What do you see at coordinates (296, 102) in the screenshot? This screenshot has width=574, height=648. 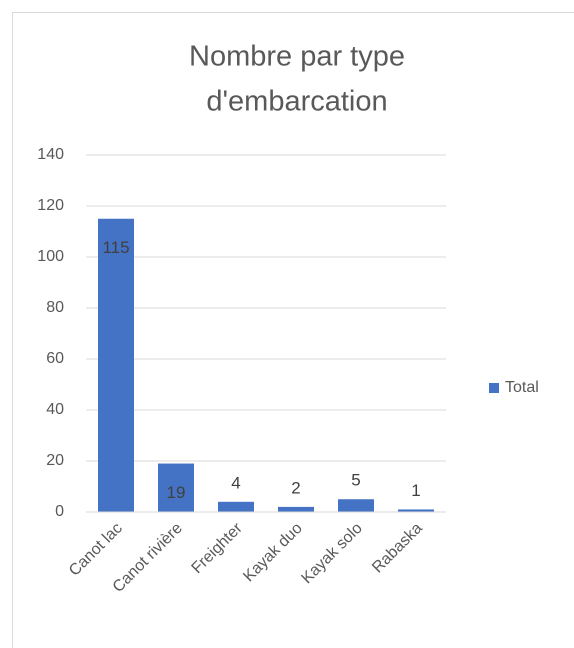 I see `chart-title: d'embarcation` at bounding box center [296, 102].